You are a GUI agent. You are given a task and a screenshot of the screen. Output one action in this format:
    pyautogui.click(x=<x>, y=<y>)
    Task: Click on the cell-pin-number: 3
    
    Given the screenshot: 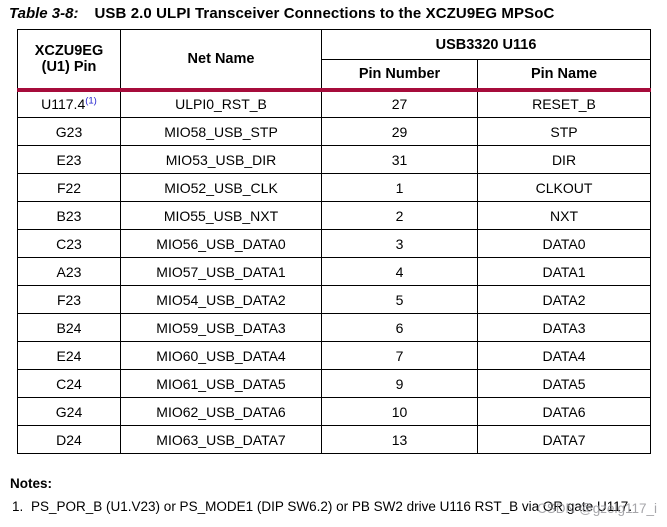 What is the action you would take?
    pyautogui.click(x=399, y=243)
    